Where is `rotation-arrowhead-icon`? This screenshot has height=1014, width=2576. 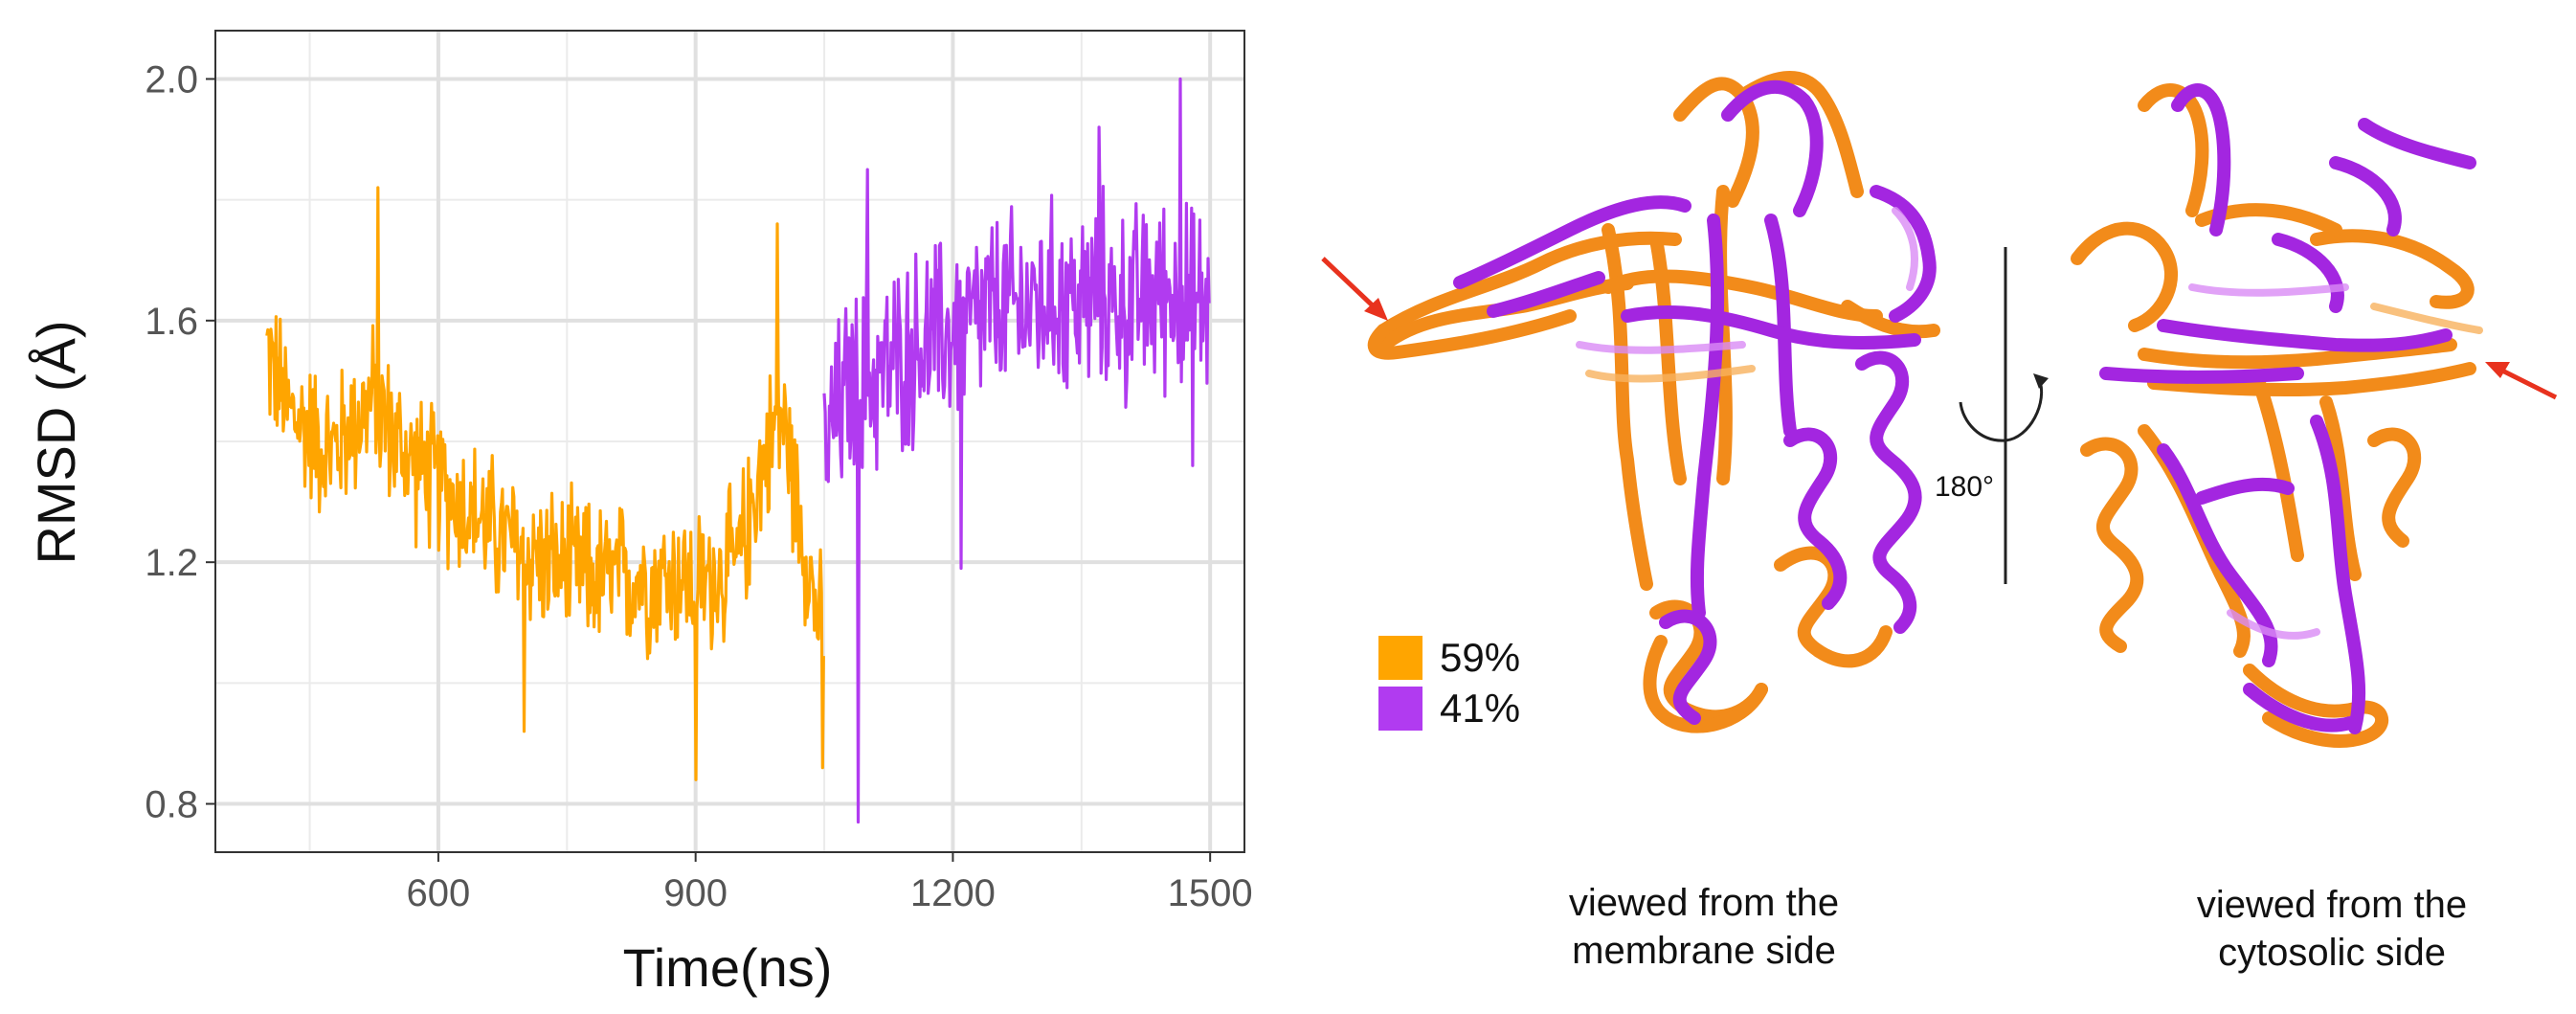
rotation-arrowhead-icon is located at coordinates (2041, 381).